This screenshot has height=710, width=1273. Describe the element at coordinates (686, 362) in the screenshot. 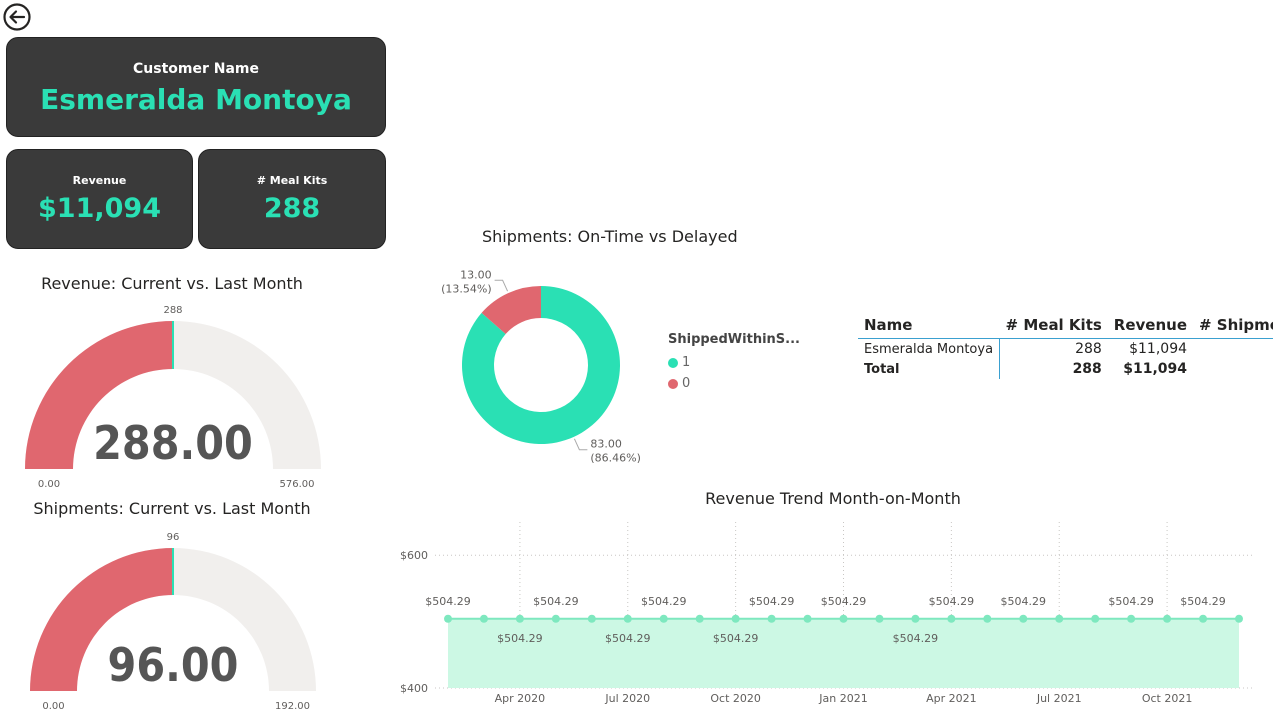

I see `legend-label-1: 1` at that location.